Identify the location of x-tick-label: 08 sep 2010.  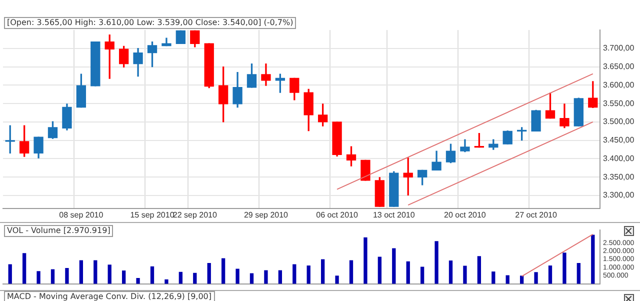
(81, 215).